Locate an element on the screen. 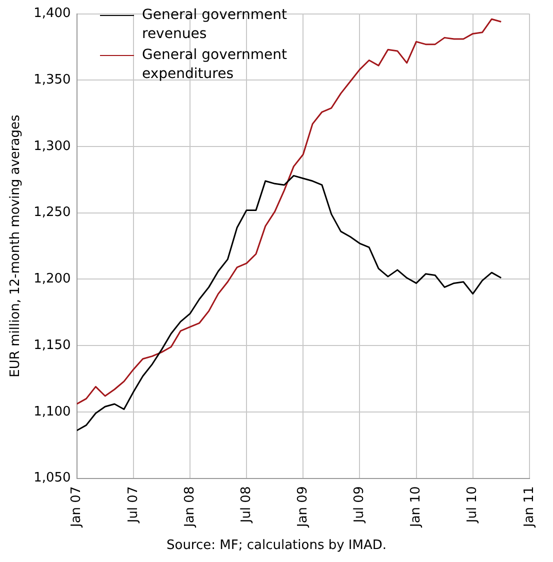 Image resolution: width=553 pixels, height=562 pixels. x-tick-label: Jul 07 is located at coordinates (133, 505).